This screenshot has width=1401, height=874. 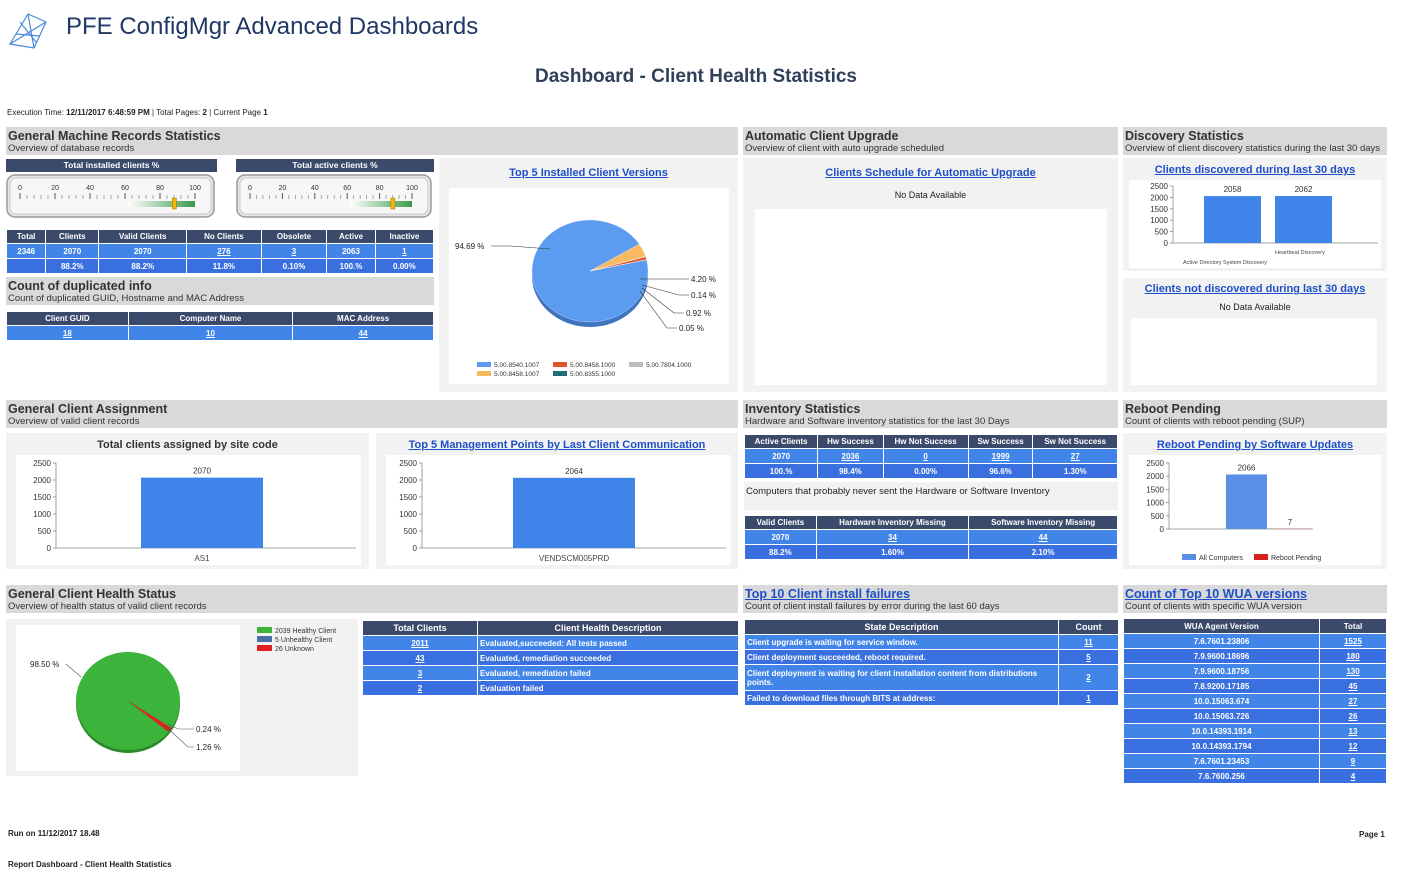 What do you see at coordinates (1353, 656) in the screenshot?
I see `wua-total-link: 180` at bounding box center [1353, 656].